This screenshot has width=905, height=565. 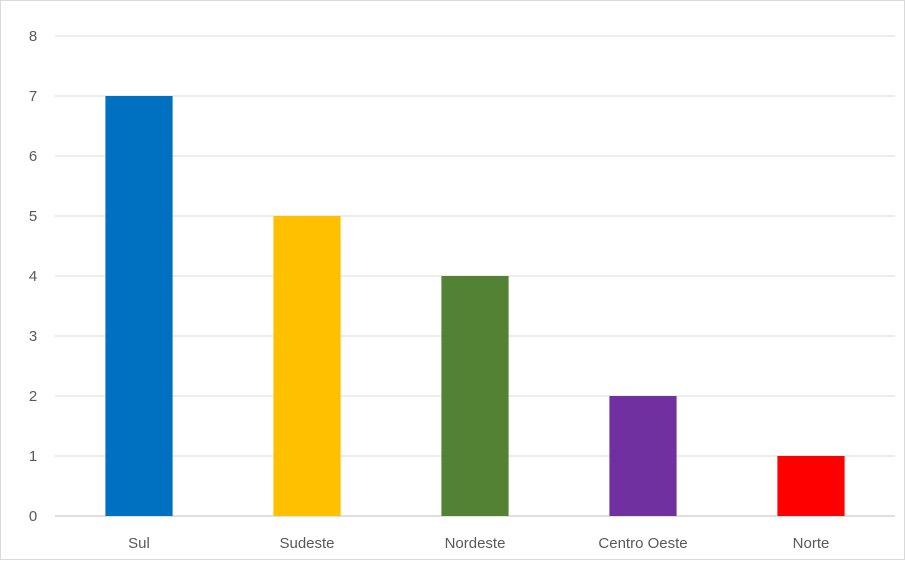 What do you see at coordinates (33, 156) in the screenshot?
I see `y-tick-label: 6` at bounding box center [33, 156].